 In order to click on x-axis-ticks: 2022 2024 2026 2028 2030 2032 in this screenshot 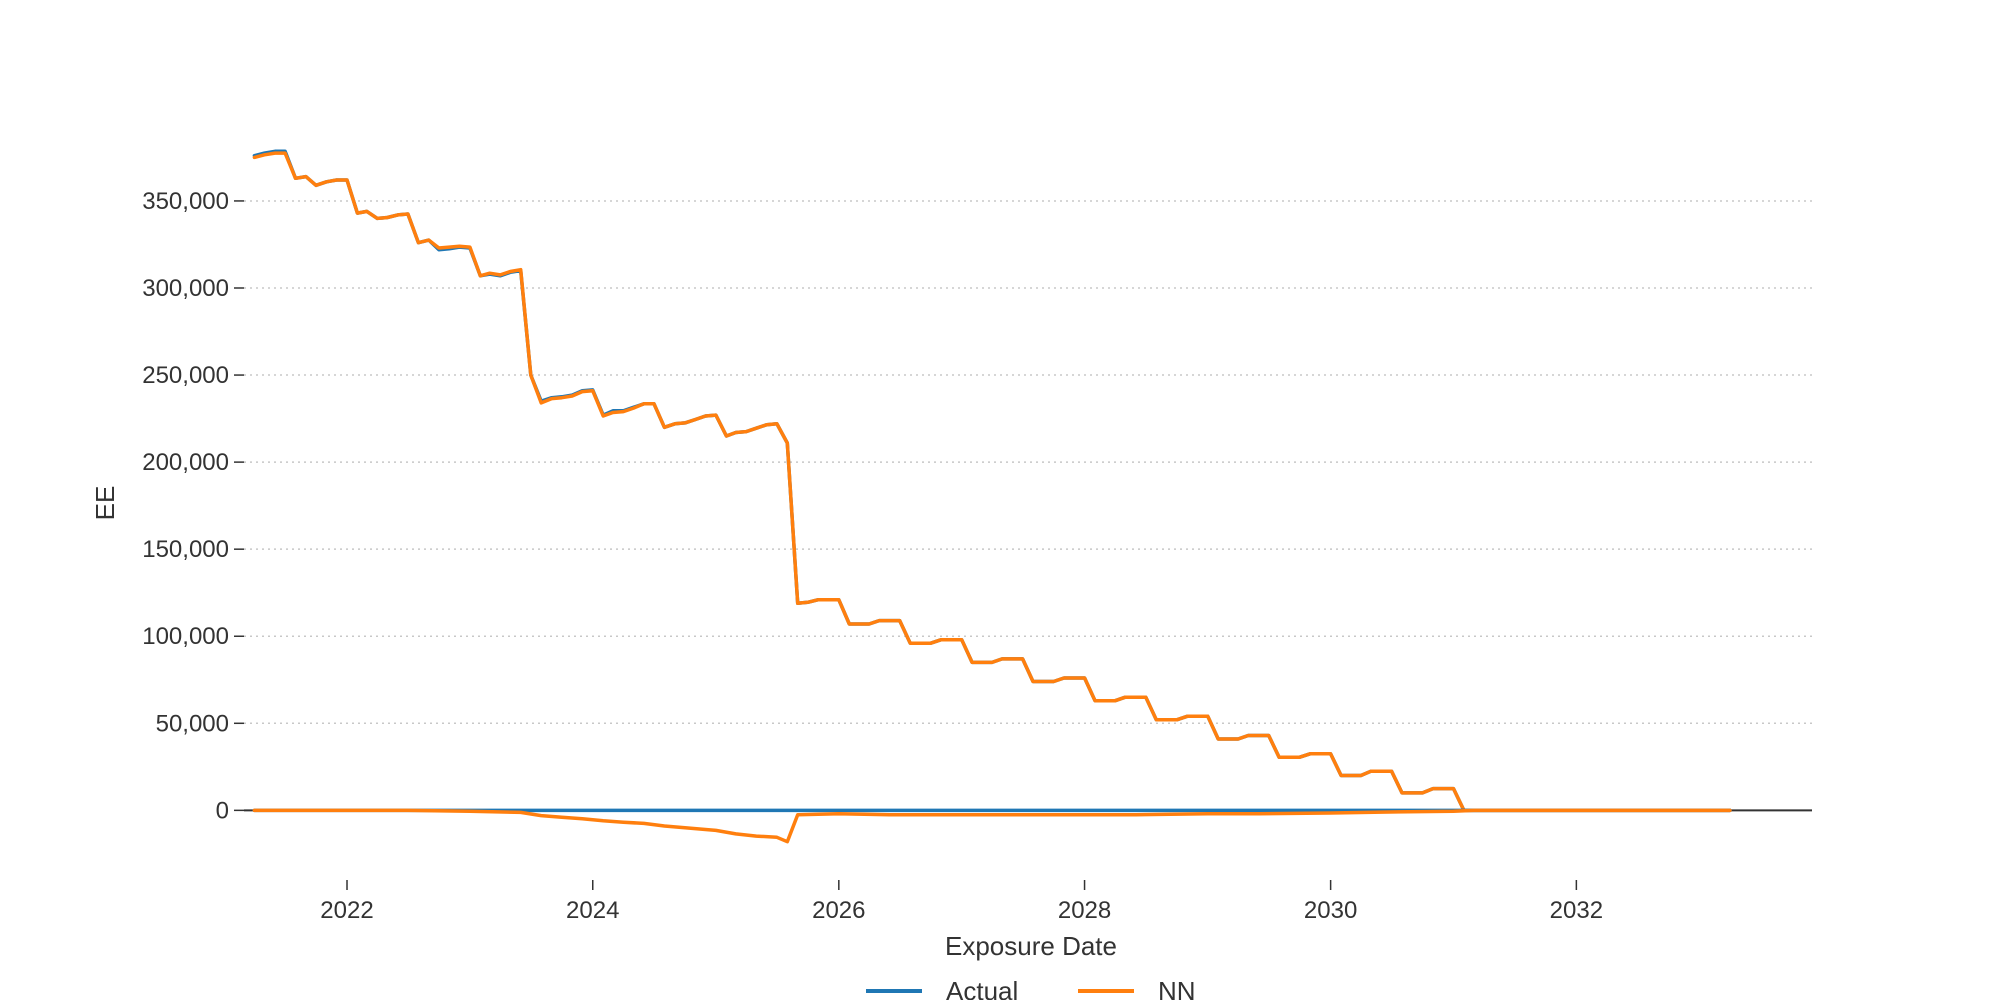, I will do `click(961, 902)`.